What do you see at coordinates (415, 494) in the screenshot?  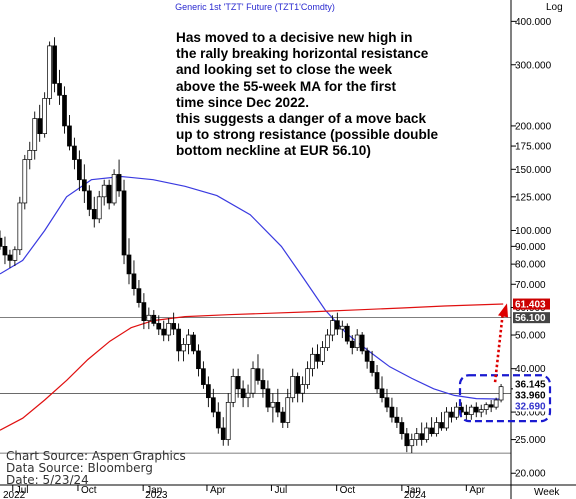 I see `year-label: 2024` at bounding box center [415, 494].